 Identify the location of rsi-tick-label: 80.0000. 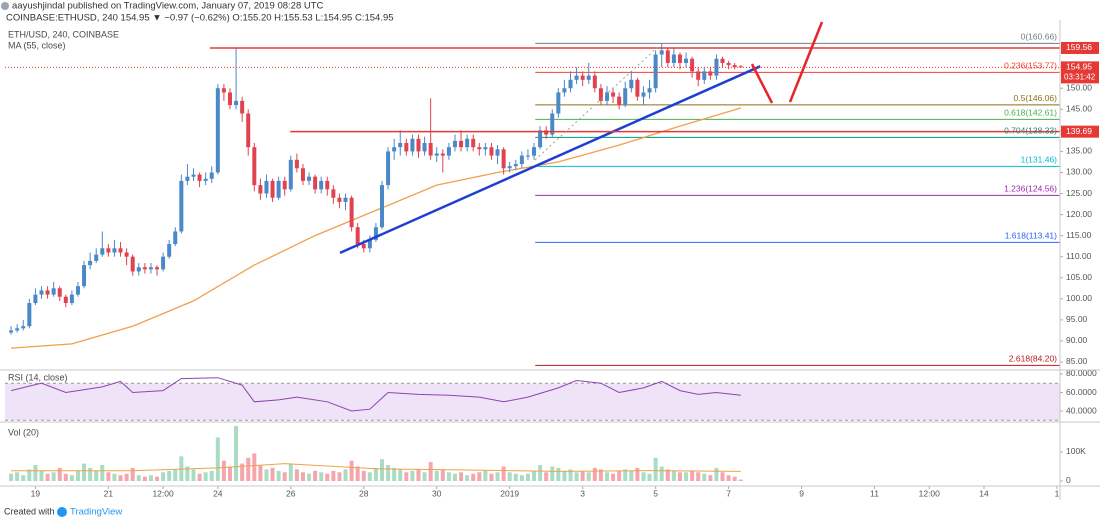
(1081, 373).